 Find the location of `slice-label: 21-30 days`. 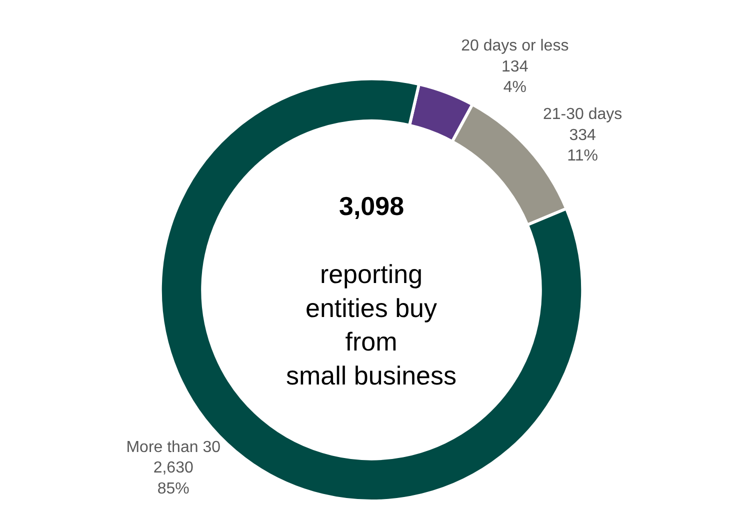

slice-label: 21-30 days is located at coordinates (582, 115).